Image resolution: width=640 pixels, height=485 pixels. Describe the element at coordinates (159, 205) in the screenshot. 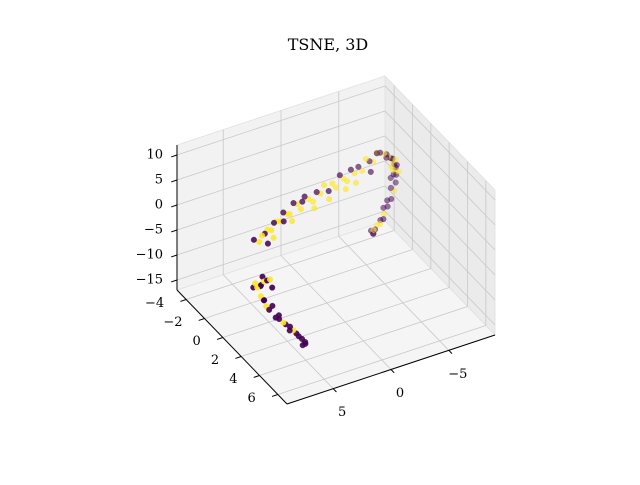

I see `z-tick-label: 0` at that location.